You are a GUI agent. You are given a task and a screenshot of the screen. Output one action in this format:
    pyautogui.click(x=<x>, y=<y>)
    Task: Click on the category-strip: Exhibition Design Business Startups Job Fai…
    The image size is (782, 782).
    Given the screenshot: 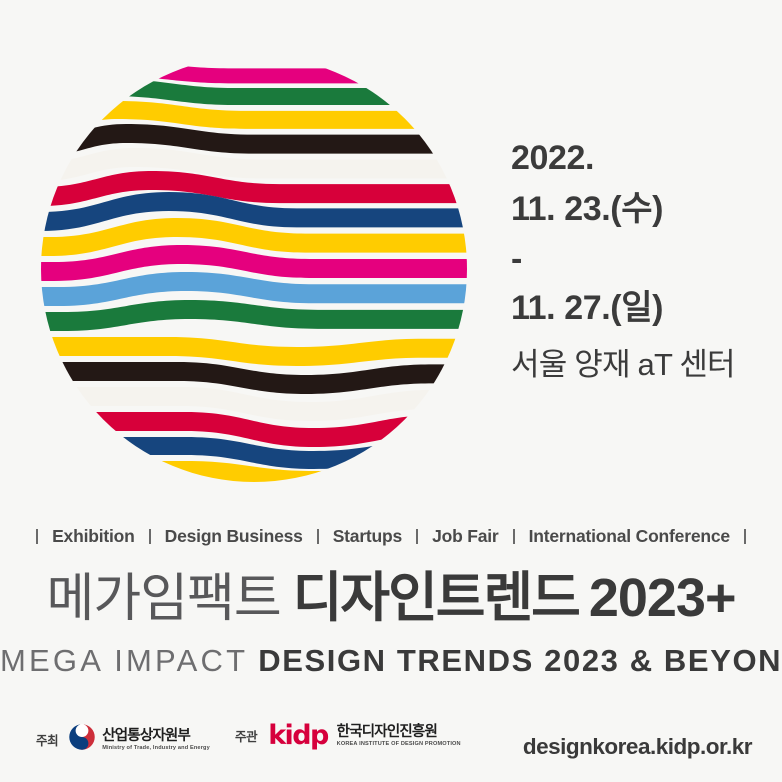 What is the action you would take?
    pyautogui.click(x=391, y=536)
    